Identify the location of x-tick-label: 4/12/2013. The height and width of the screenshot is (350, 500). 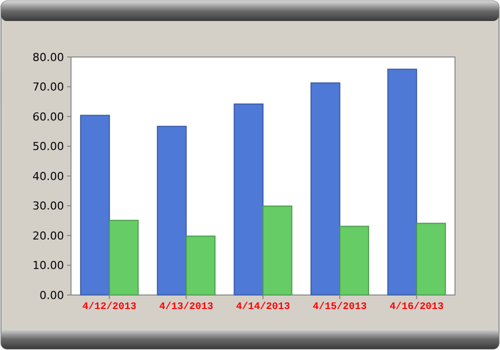
(109, 307).